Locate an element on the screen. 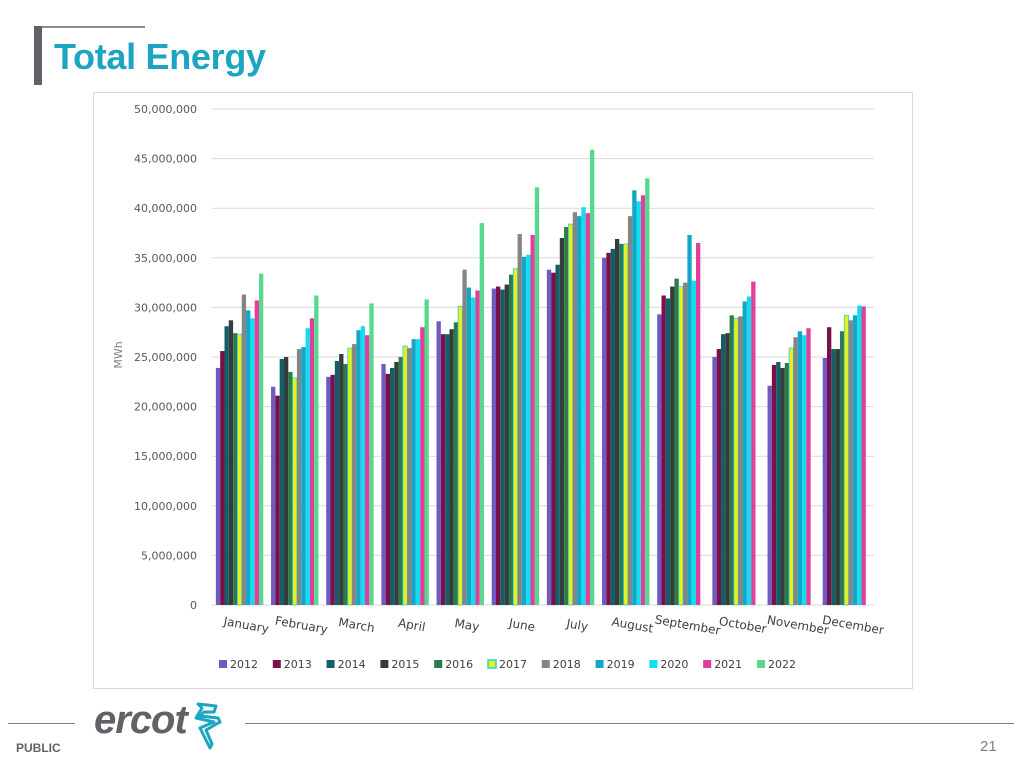 This screenshot has width=1024, height=768. bar-2016-july is located at coordinates (566, 416).